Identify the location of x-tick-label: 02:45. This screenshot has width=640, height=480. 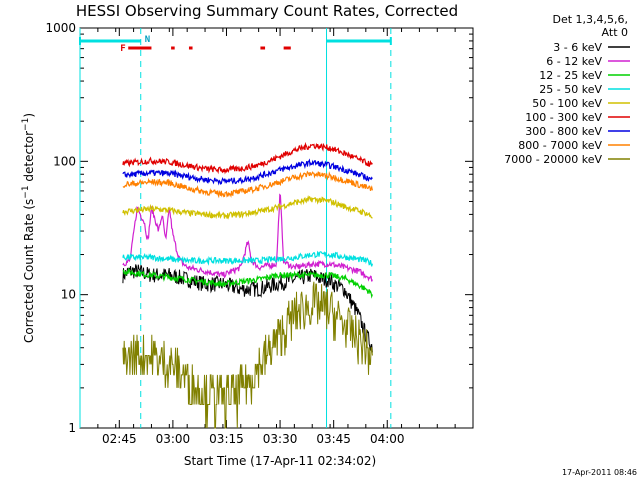
(119, 439).